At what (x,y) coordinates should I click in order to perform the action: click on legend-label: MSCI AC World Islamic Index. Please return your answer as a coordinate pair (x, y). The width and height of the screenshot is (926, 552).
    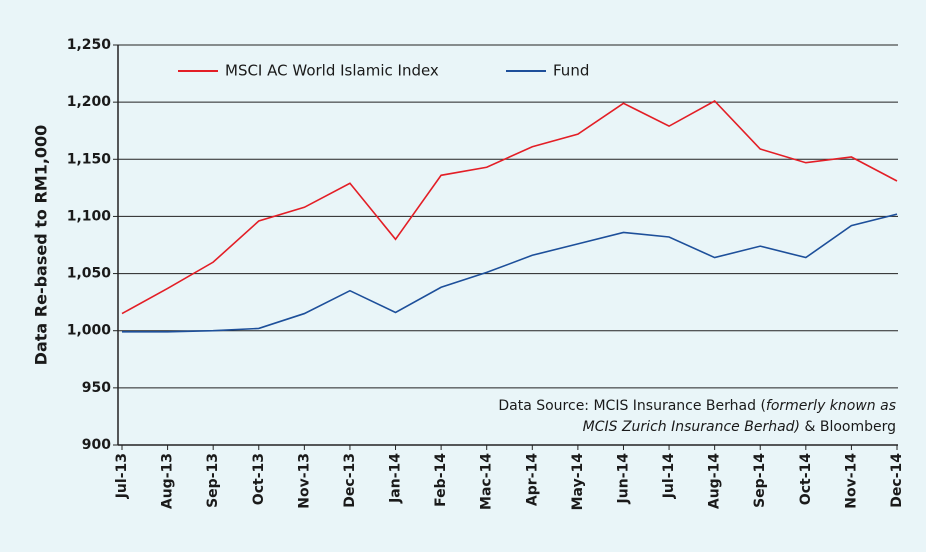
    Looking at the image, I should click on (332, 71).